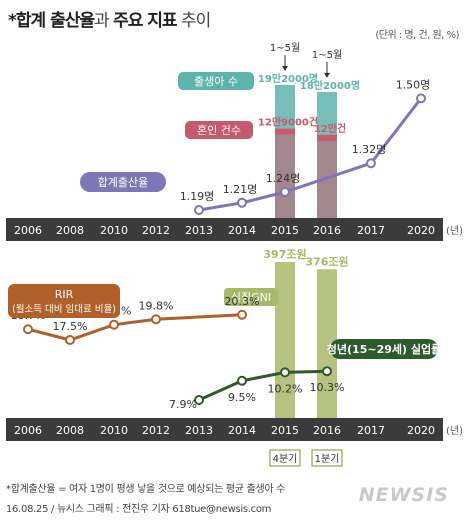  I want to click on marriages-legend-label: 혼인 건수, so click(219, 130).